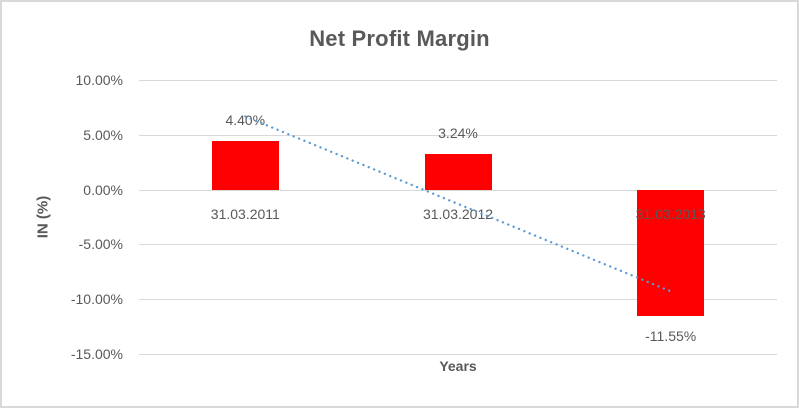 The image size is (799, 408). What do you see at coordinates (103, 134) in the screenshot?
I see `y-axis-tick-label: 5.00%` at bounding box center [103, 134].